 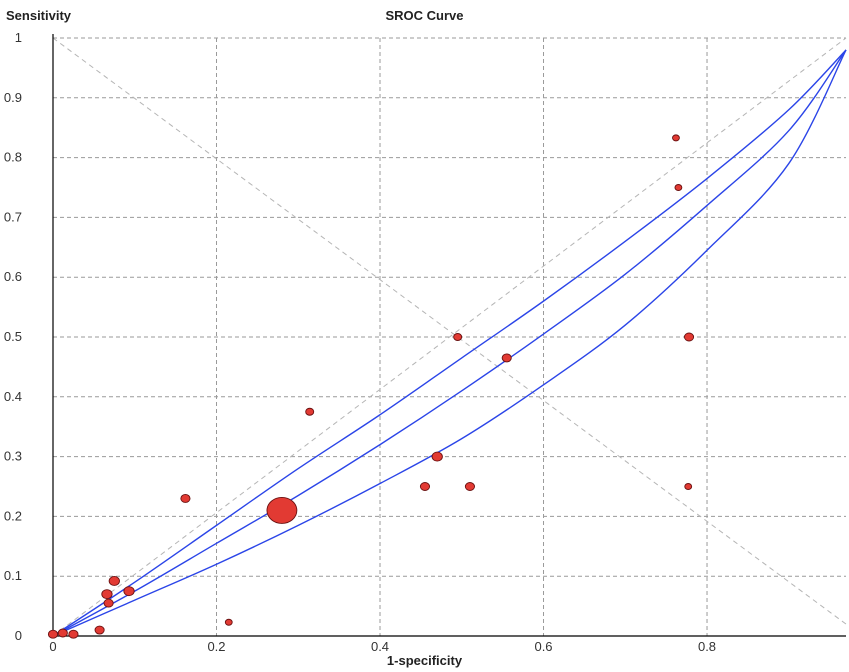 I want to click on x-tick-label: 0.8, so click(x=707, y=646).